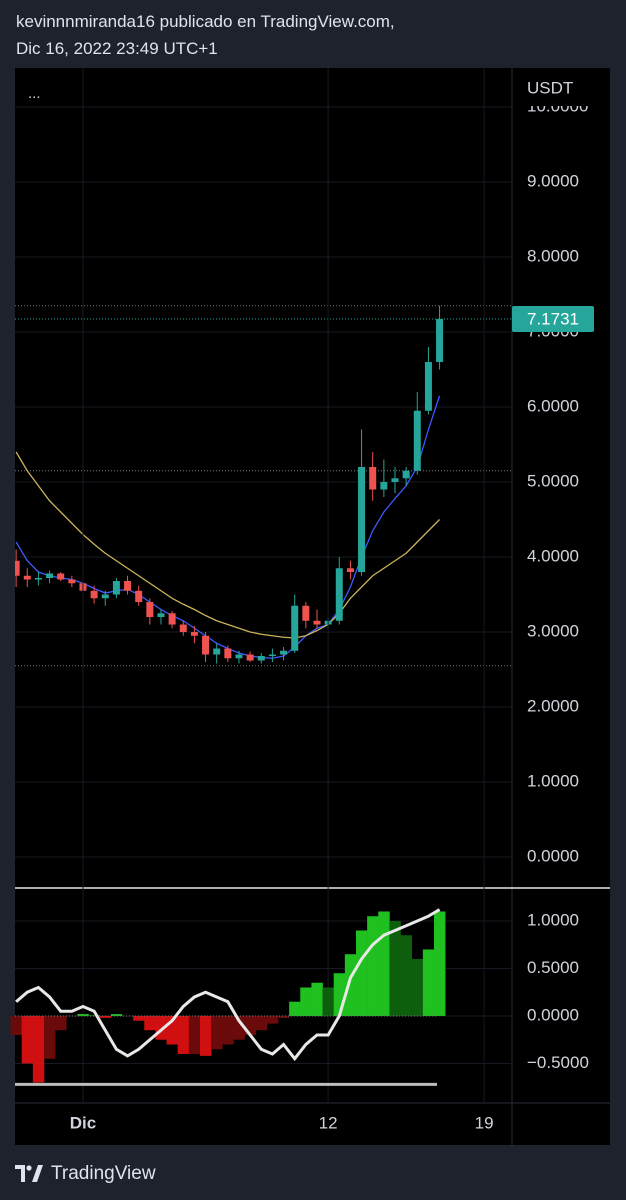 The width and height of the screenshot is (626, 1200). What do you see at coordinates (553, 967) in the screenshot?
I see `y-tick-label: 0.5000` at bounding box center [553, 967].